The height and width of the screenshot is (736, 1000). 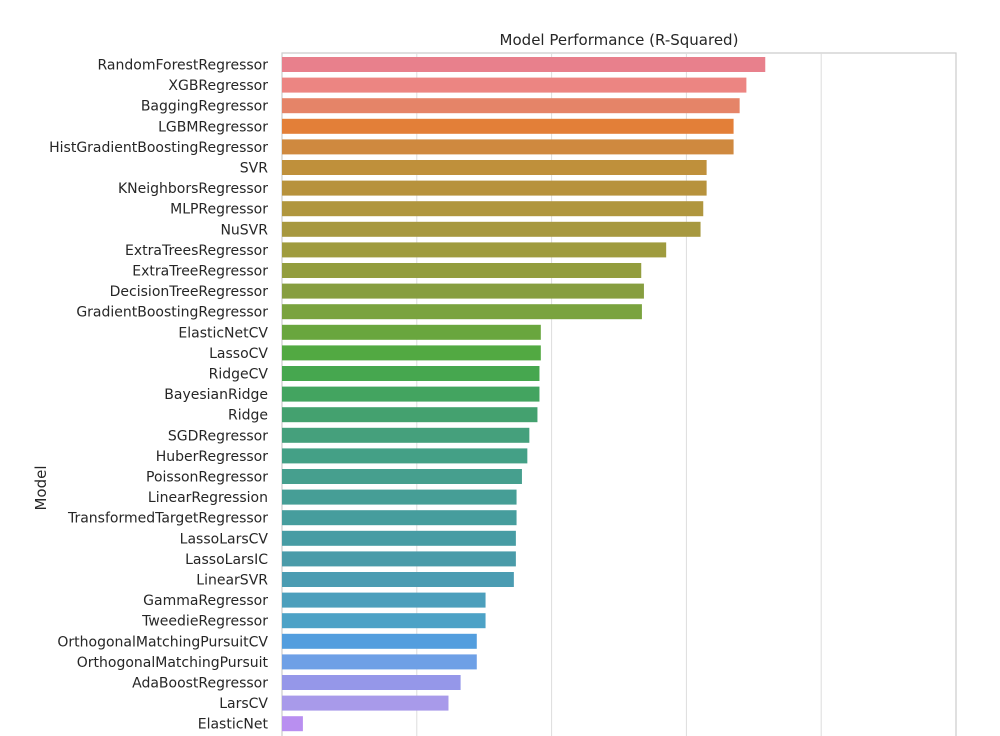 What do you see at coordinates (410, 415) in the screenshot?
I see `bar-Ridge` at bounding box center [410, 415].